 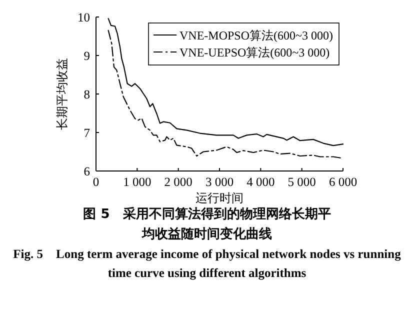 I want to click on text: Fig. 5 Long term average income of physical network nodes vs running time curve using different algorithms, so click(x=207, y=264).